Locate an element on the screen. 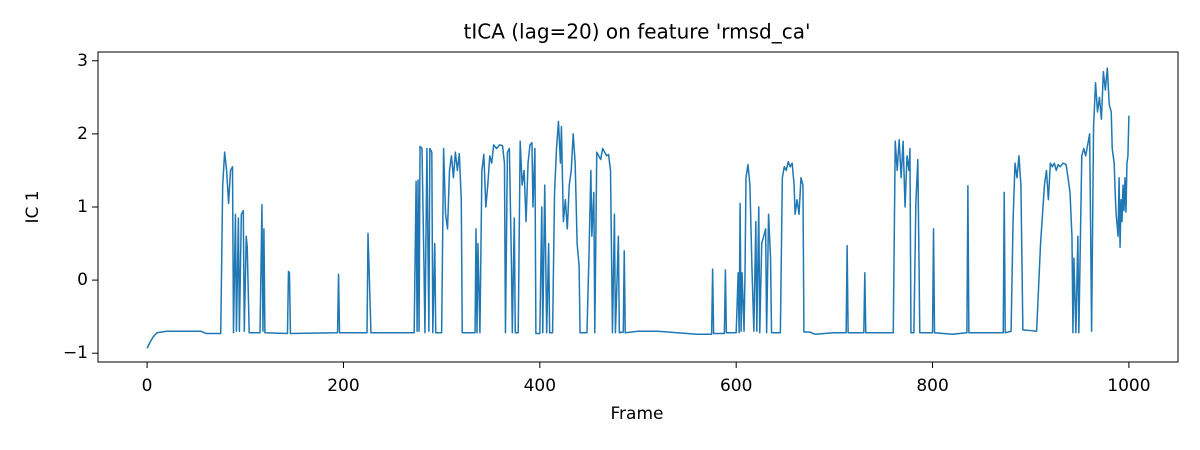 The width and height of the screenshot is (1200, 450). x-tick-label: 400 is located at coordinates (540, 386).